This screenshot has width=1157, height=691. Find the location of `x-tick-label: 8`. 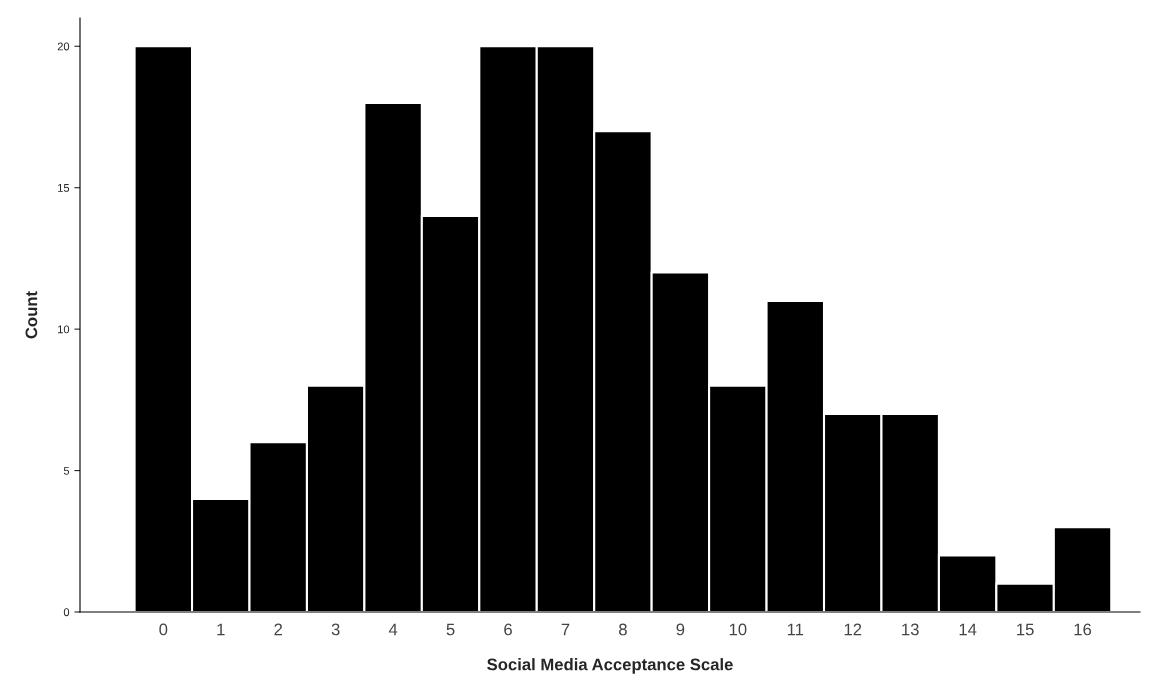

x-tick-label: 8 is located at coordinates (623, 629).